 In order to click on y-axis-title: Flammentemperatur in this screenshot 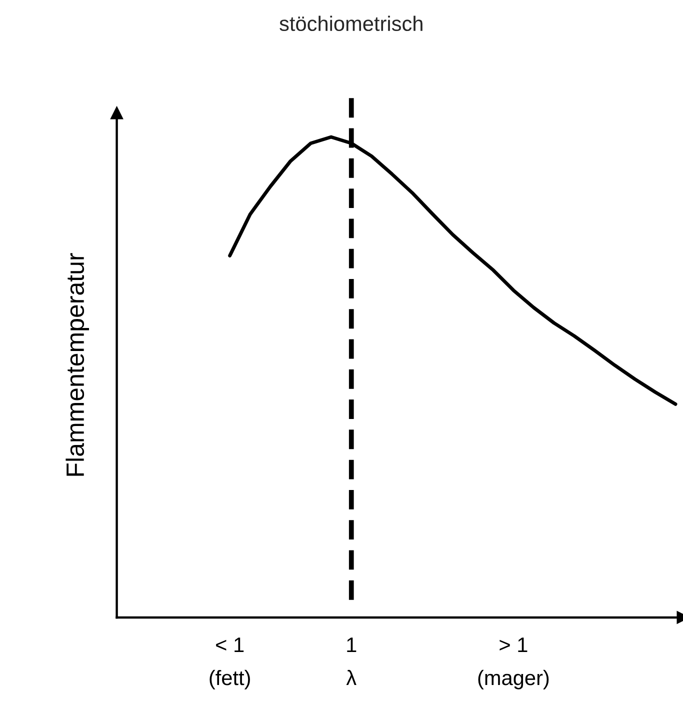, I will do `click(78, 364)`.